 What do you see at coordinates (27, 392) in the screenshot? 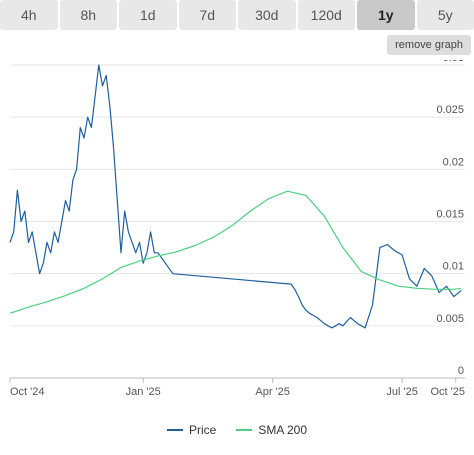
I see `x-tick-label: Oct '24` at bounding box center [27, 392].